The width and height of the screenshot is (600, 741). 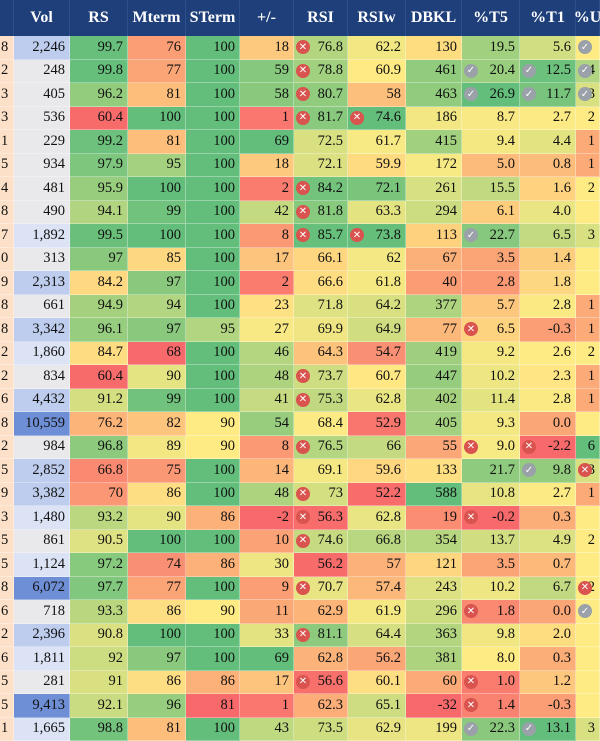 What do you see at coordinates (548, 471) in the screenshot?
I see `pct-t1-cell: 9.8✓` at bounding box center [548, 471].